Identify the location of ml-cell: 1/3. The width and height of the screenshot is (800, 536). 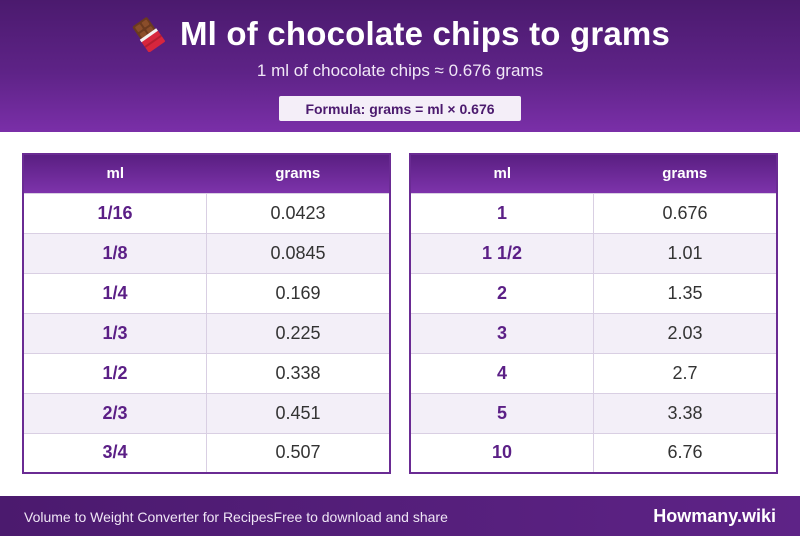
(115, 332).